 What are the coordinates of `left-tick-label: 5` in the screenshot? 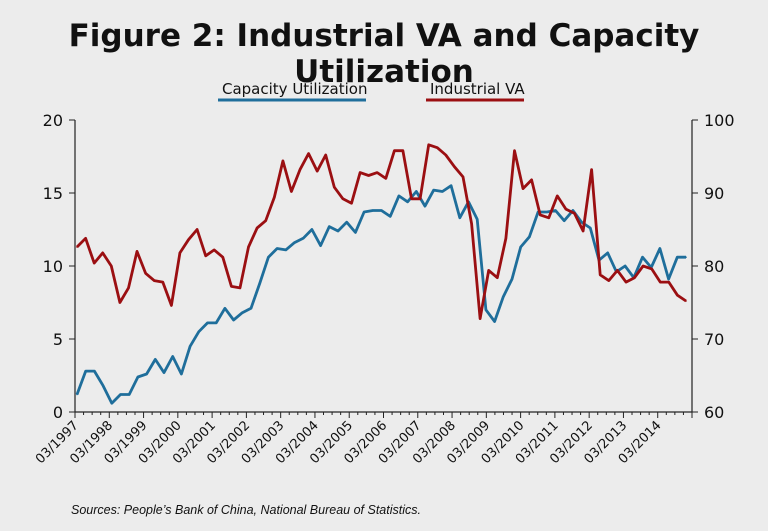 It's located at (58, 339).